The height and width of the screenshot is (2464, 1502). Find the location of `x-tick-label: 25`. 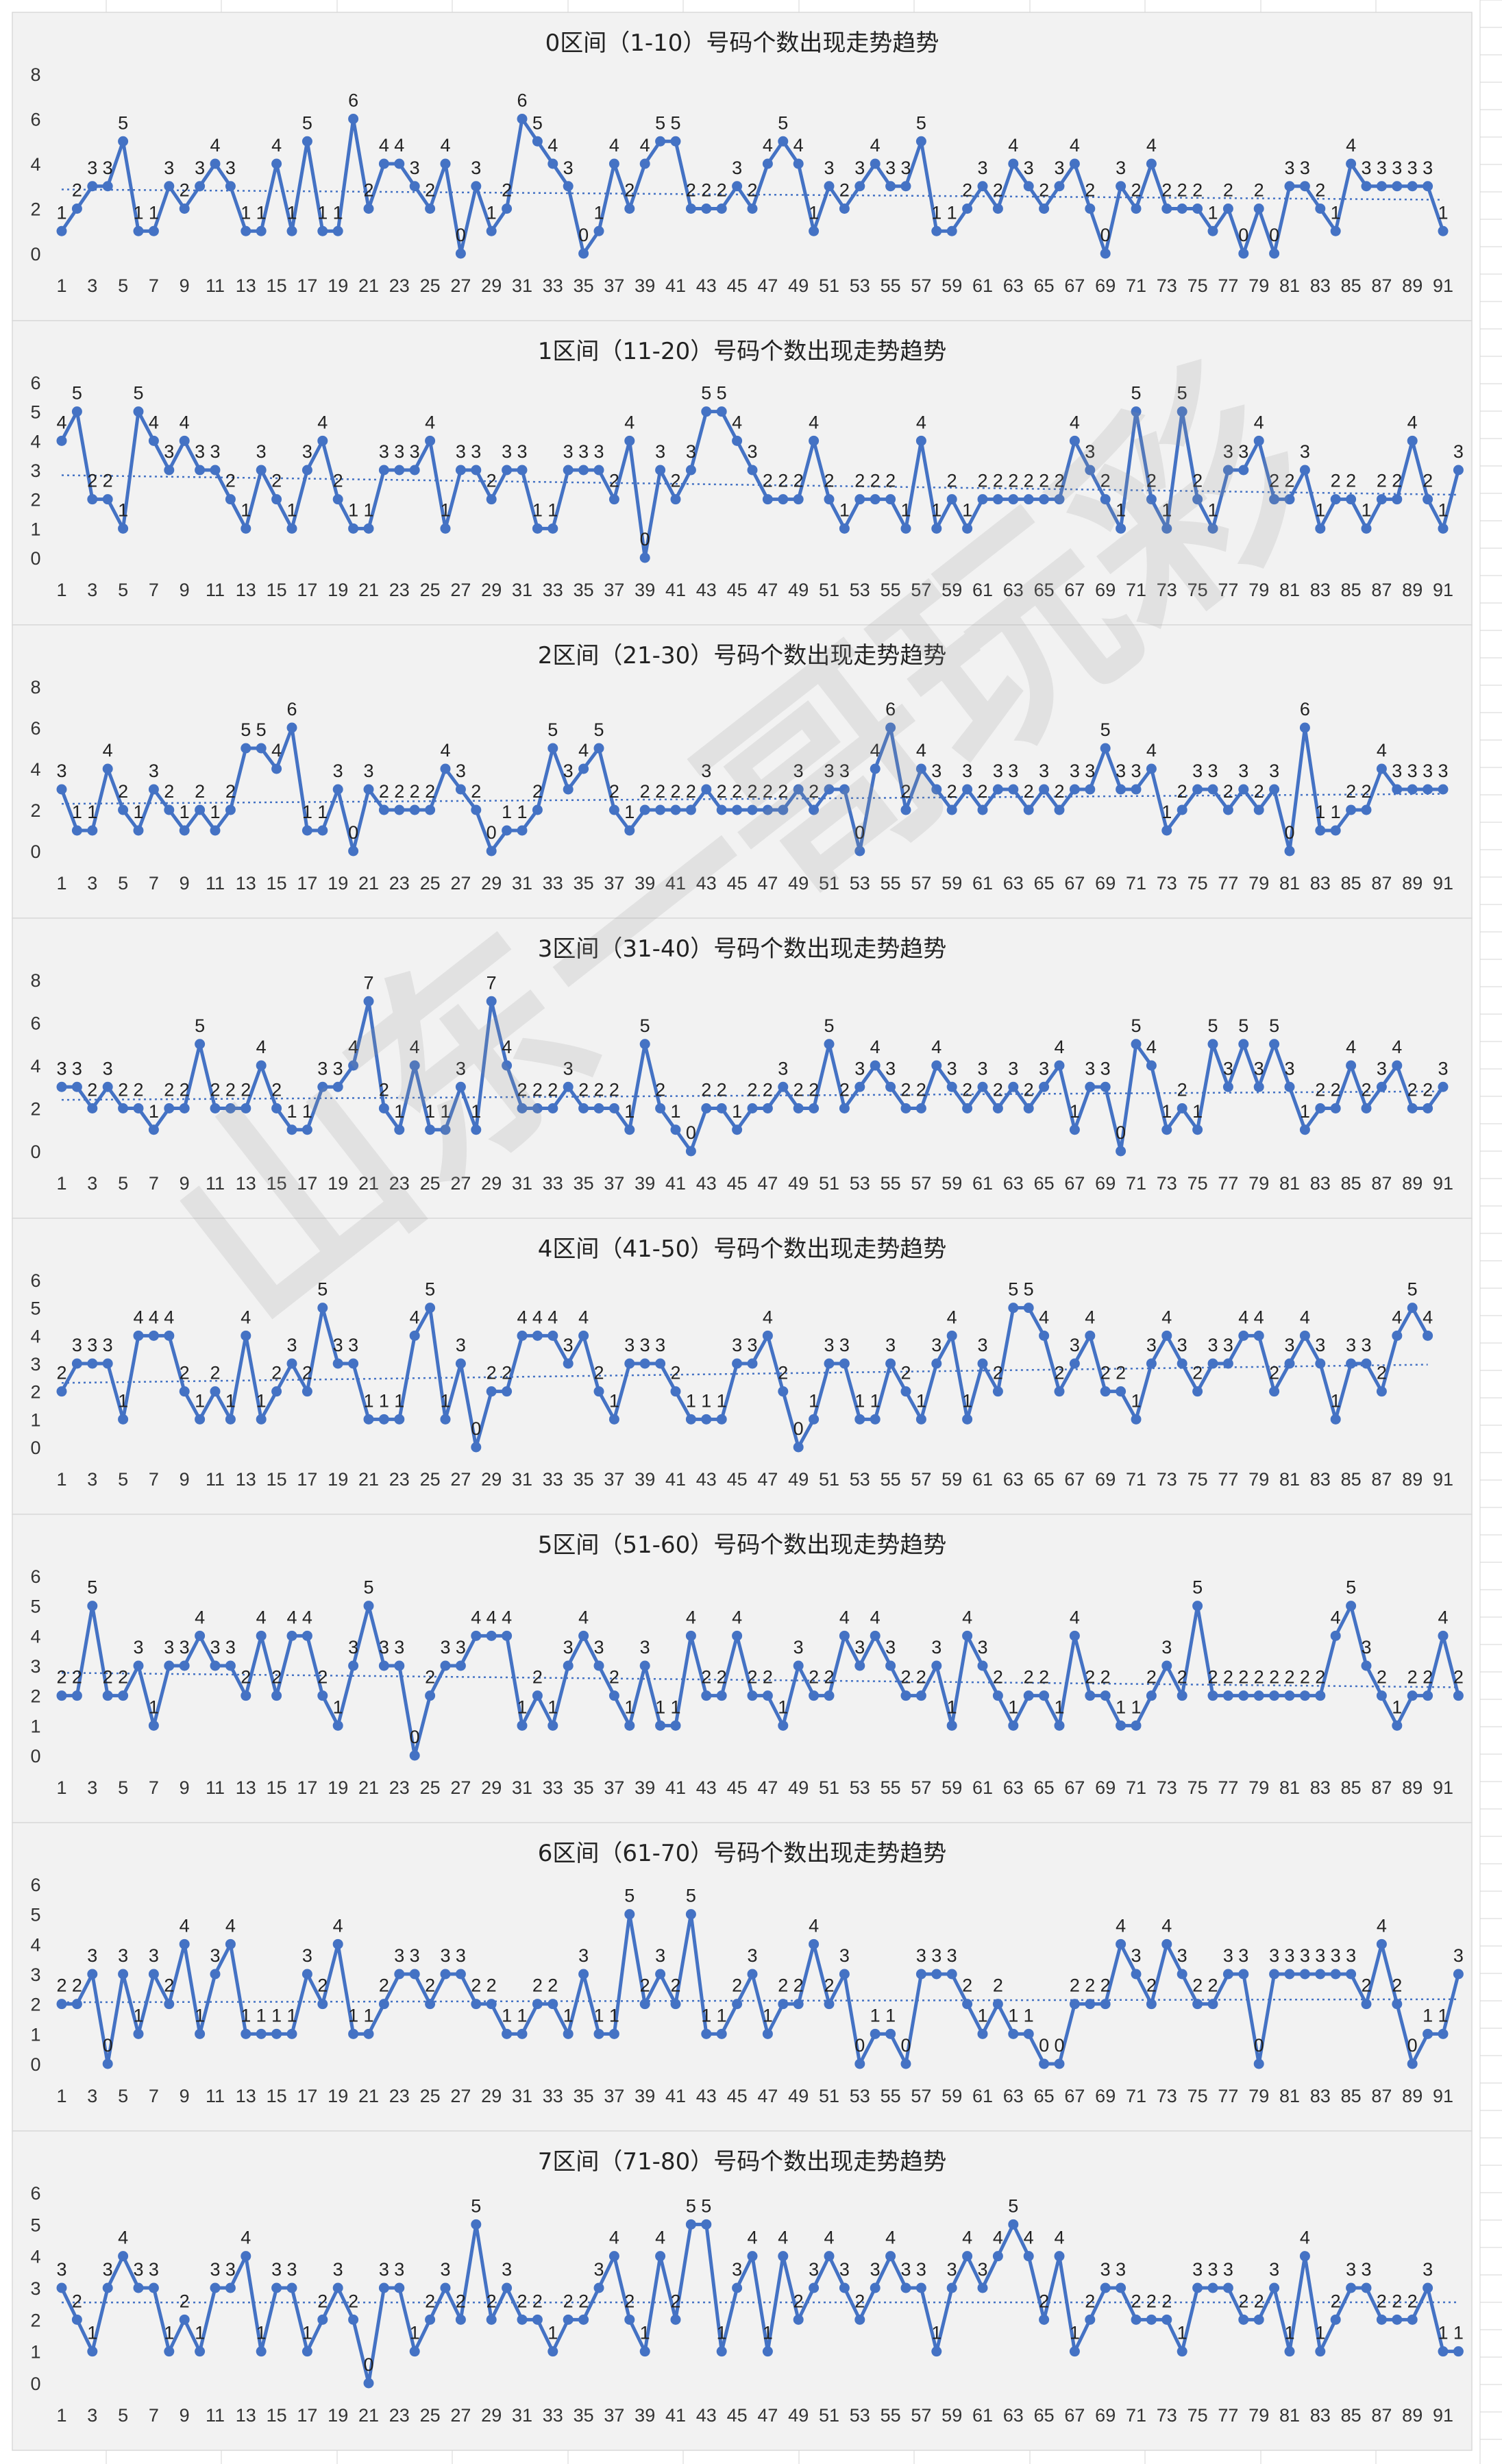

x-tick-label: 25 is located at coordinates (430, 1183).